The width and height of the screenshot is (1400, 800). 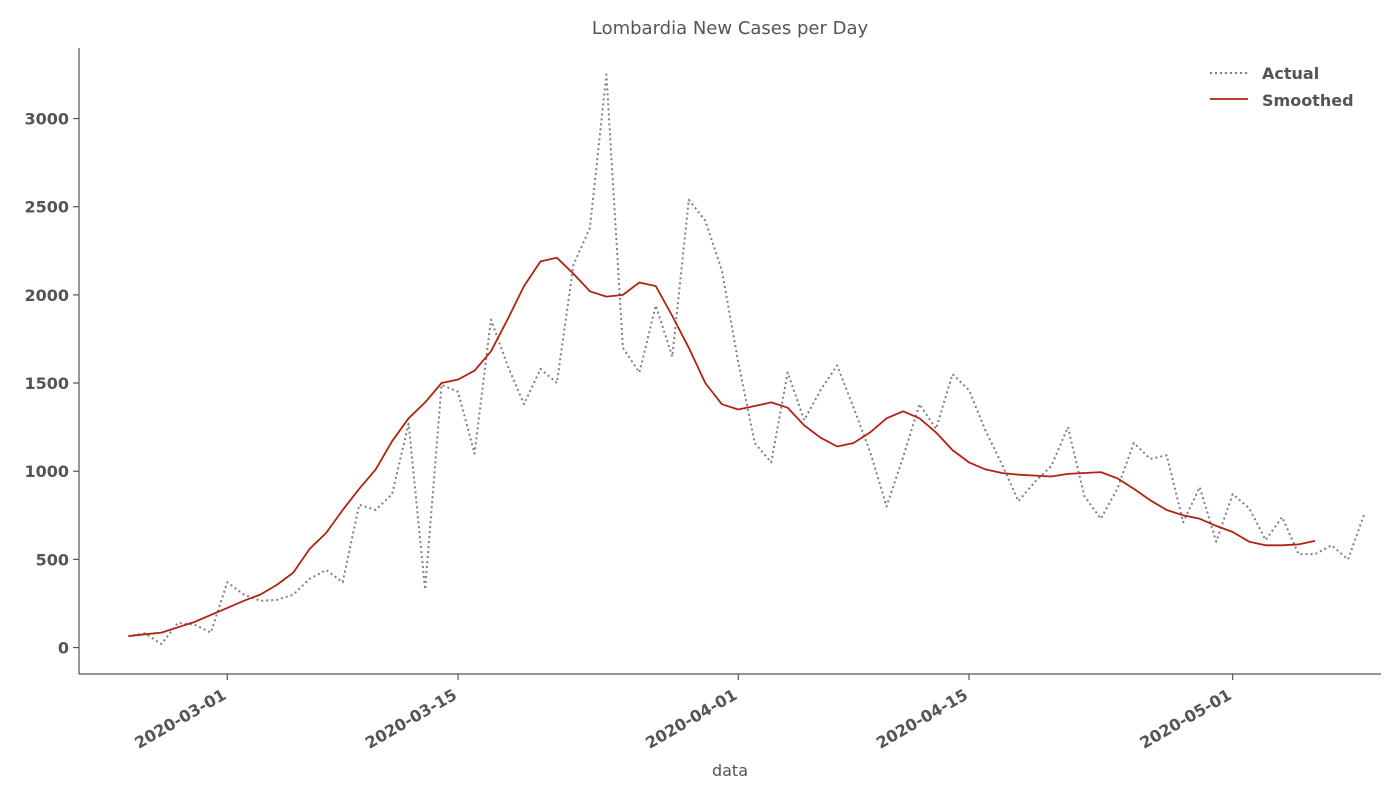 What do you see at coordinates (46, 207) in the screenshot?
I see `y-tick-label: 2500` at bounding box center [46, 207].